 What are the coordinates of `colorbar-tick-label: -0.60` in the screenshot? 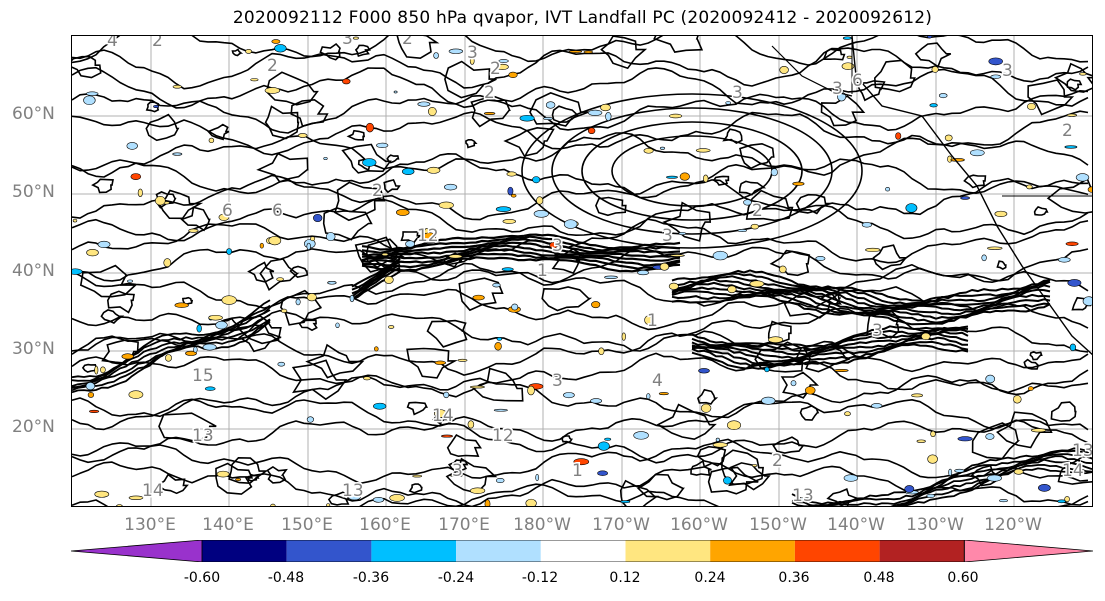 It's located at (202, 578).